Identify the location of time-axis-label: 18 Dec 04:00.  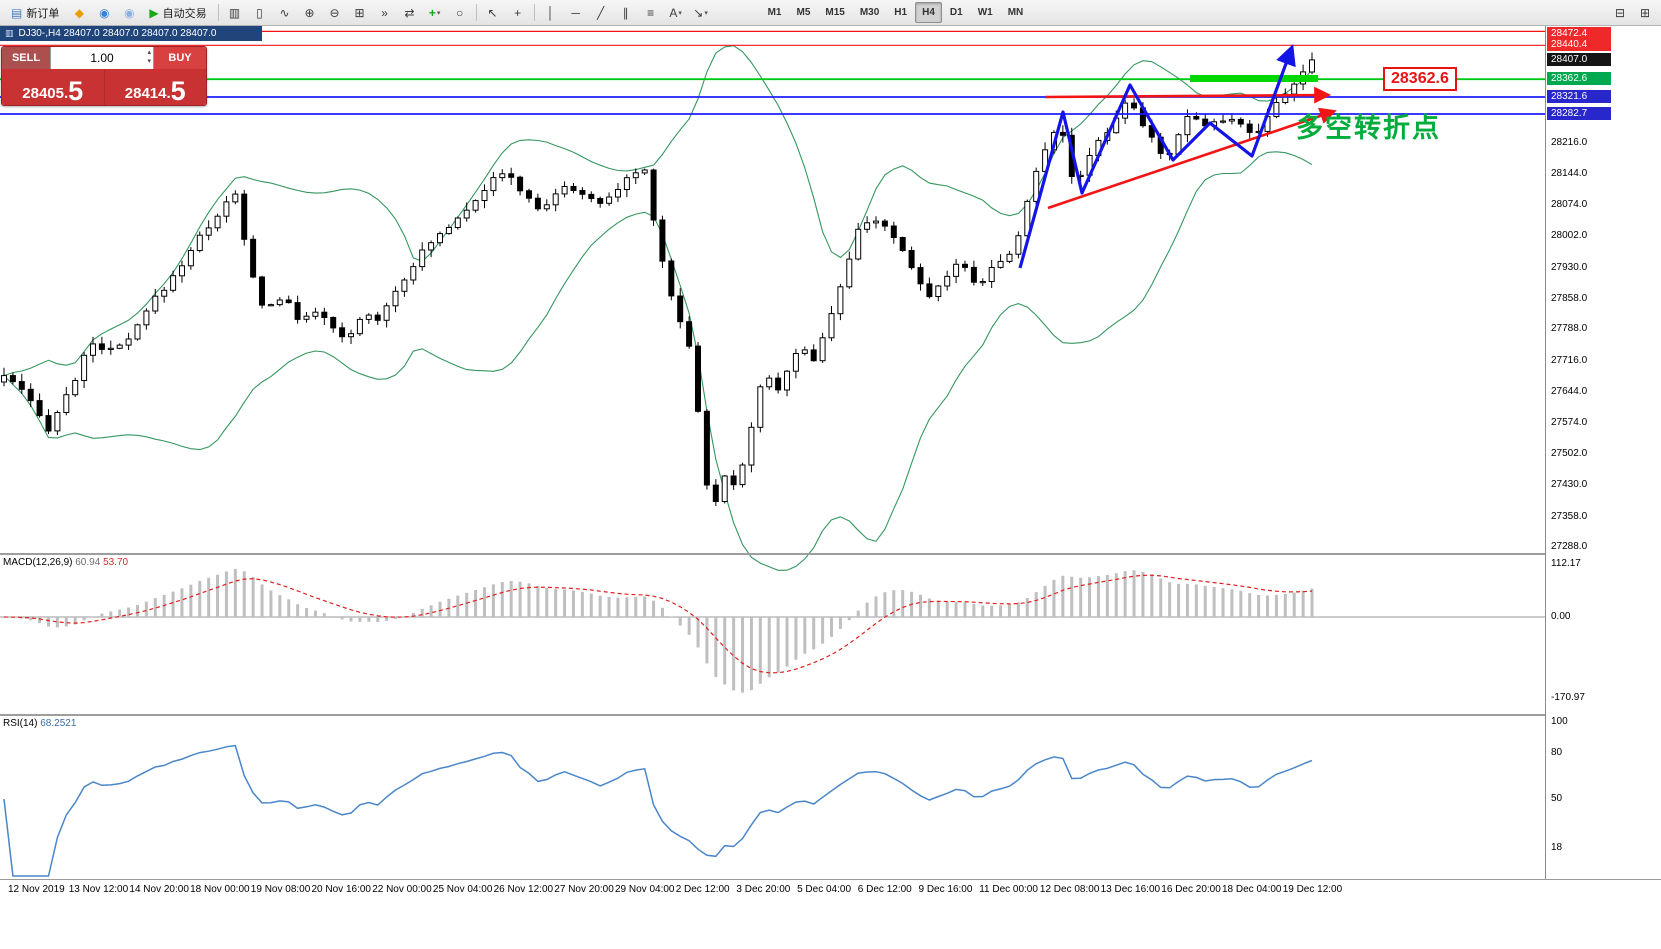
(1252, 889).